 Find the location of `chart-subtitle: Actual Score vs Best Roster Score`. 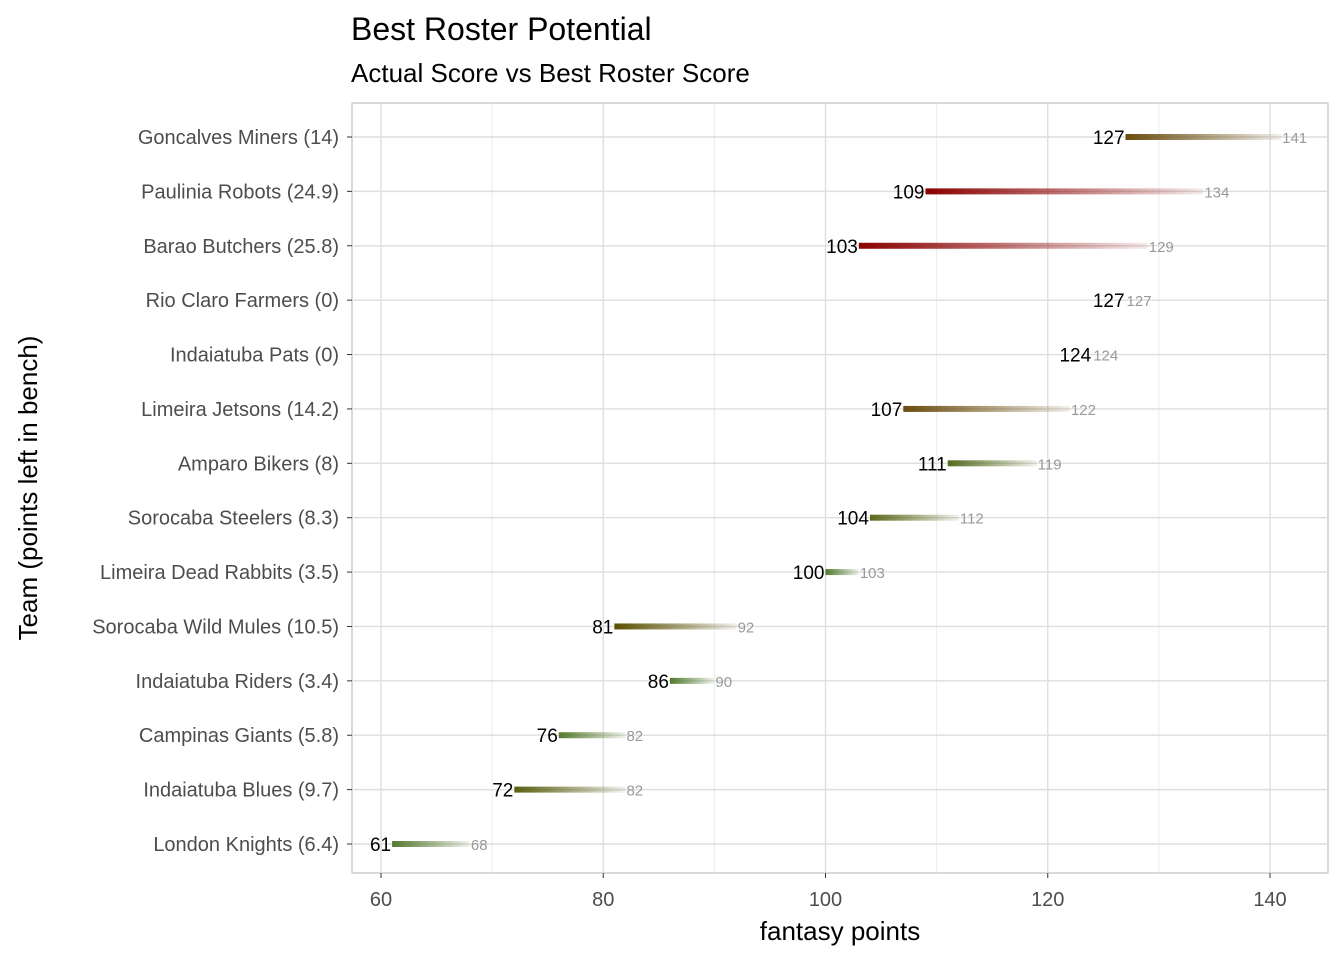

chart-subtitle: Actual Score vs Best Roster Score is located at coordinates (550, 73).